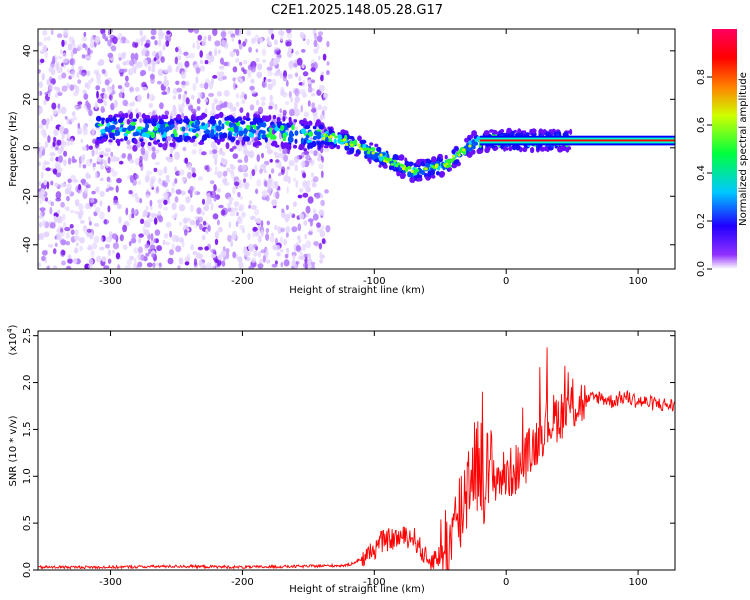  Describe the element at coordinates (701, 269) in the screenshot. I see `colorbar-tick-label: 0.0` at that location.